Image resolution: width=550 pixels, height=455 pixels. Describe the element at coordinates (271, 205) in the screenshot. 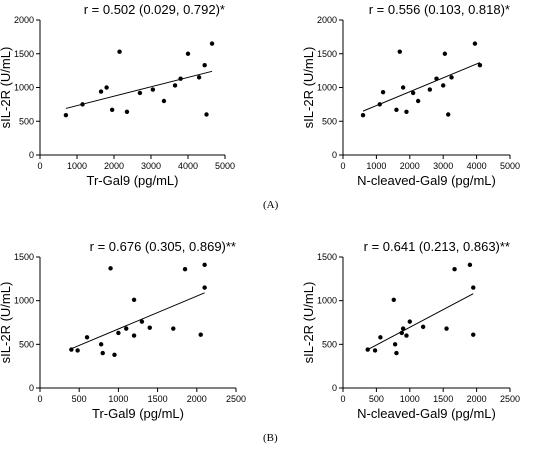

I see `panel-label-a: (A)` at that location.